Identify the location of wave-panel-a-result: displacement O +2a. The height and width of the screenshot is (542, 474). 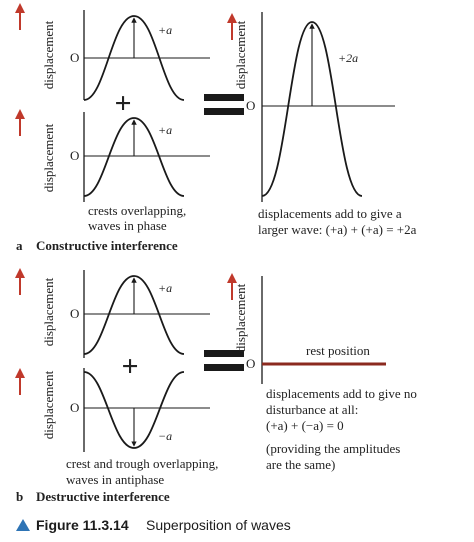
(311, 107).